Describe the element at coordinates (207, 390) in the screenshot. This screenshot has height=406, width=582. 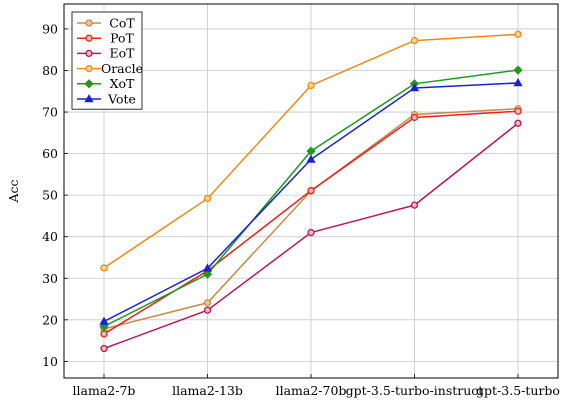
I see `x-tick-label: llama2-13b` at that location.